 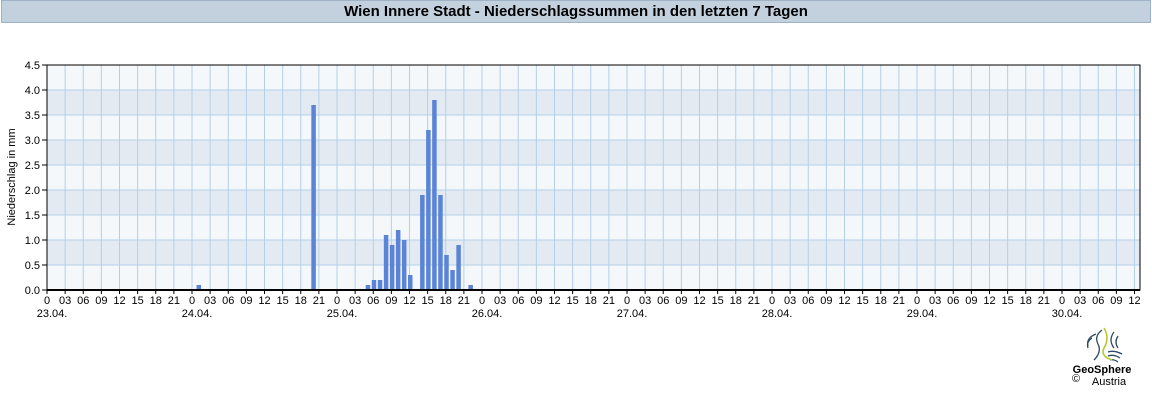 I want to click on day-label: 25.04., so click(x=342, y=314).